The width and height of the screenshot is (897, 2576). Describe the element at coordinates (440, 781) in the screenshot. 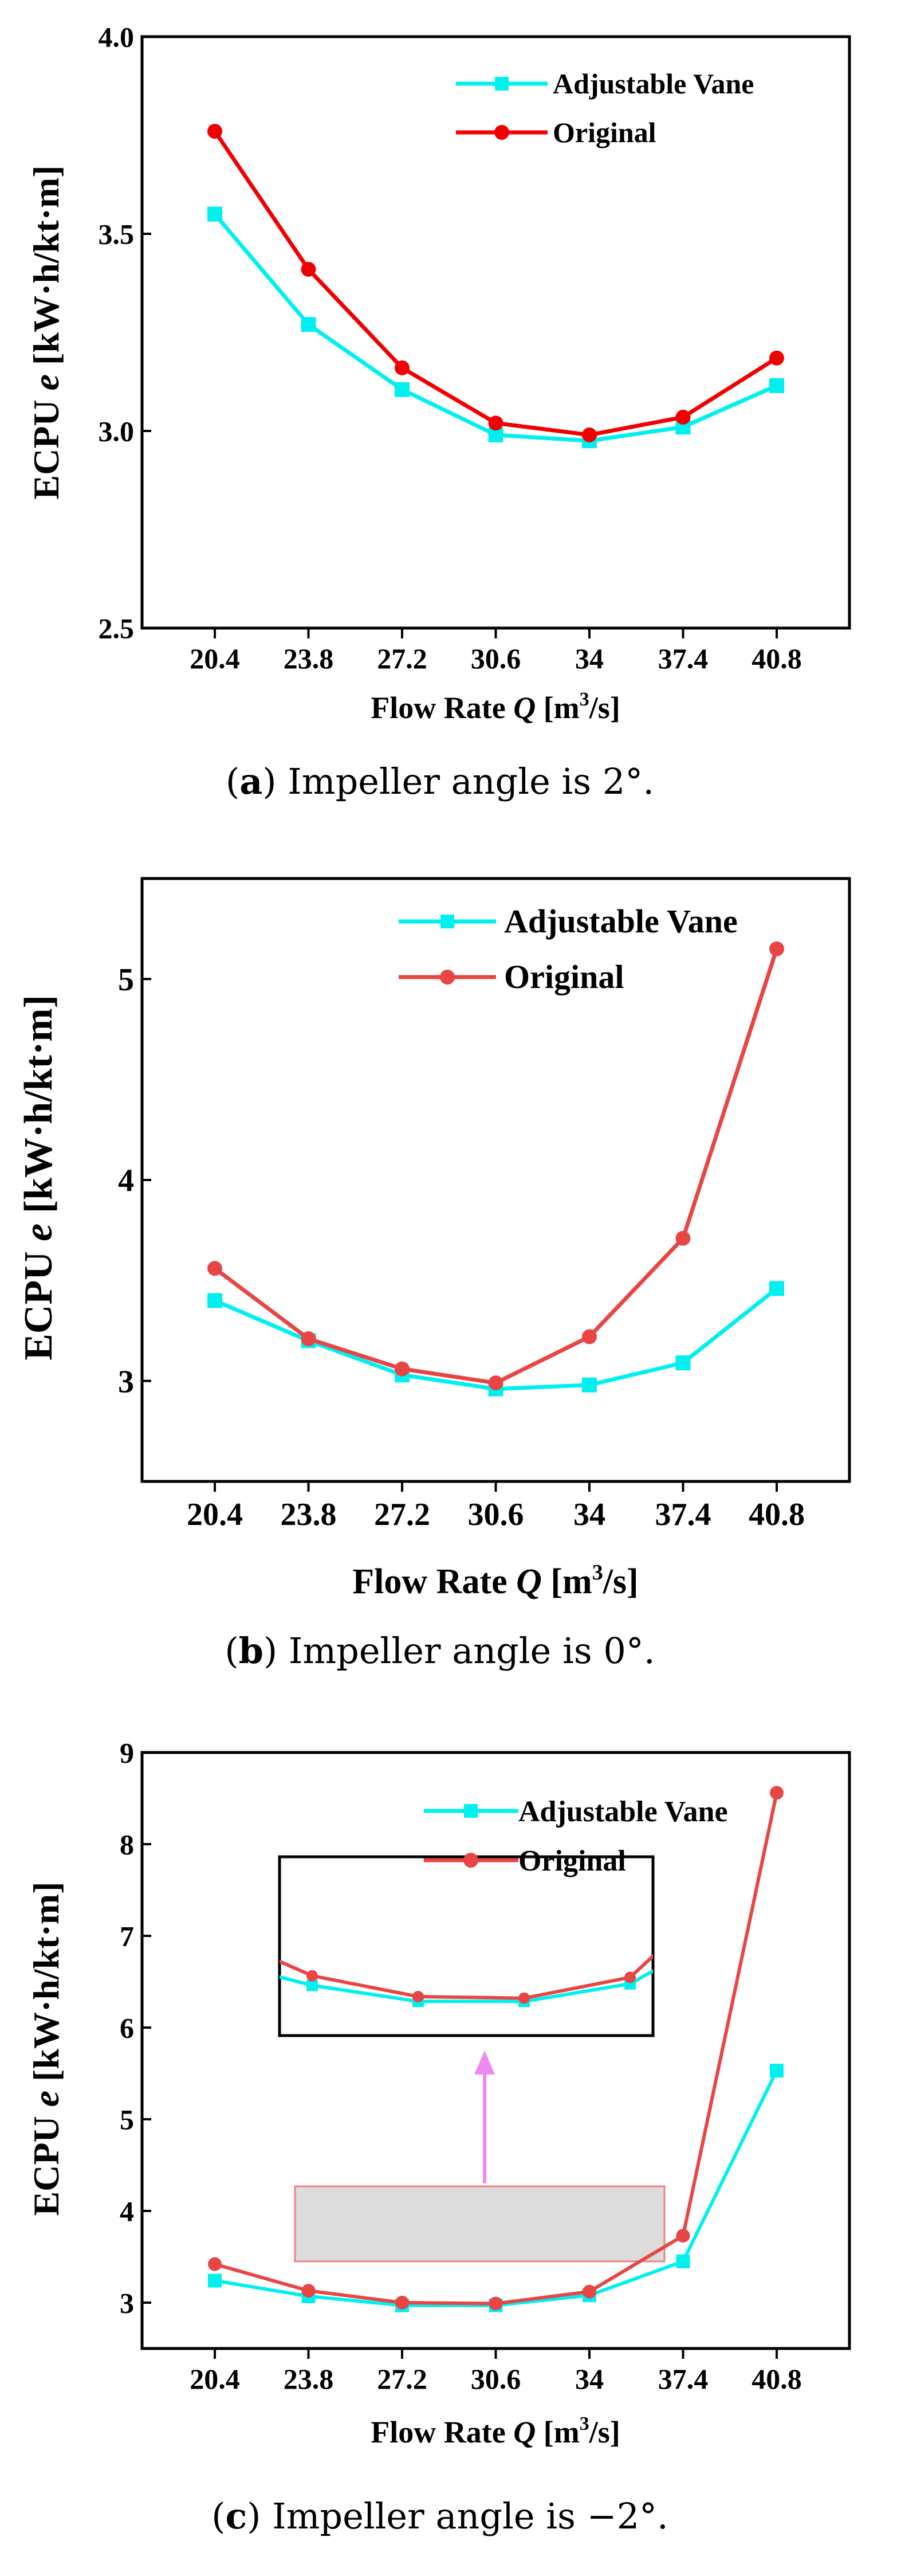

I see `caption-a: (a) Impeller angle is 2°.` at that location.